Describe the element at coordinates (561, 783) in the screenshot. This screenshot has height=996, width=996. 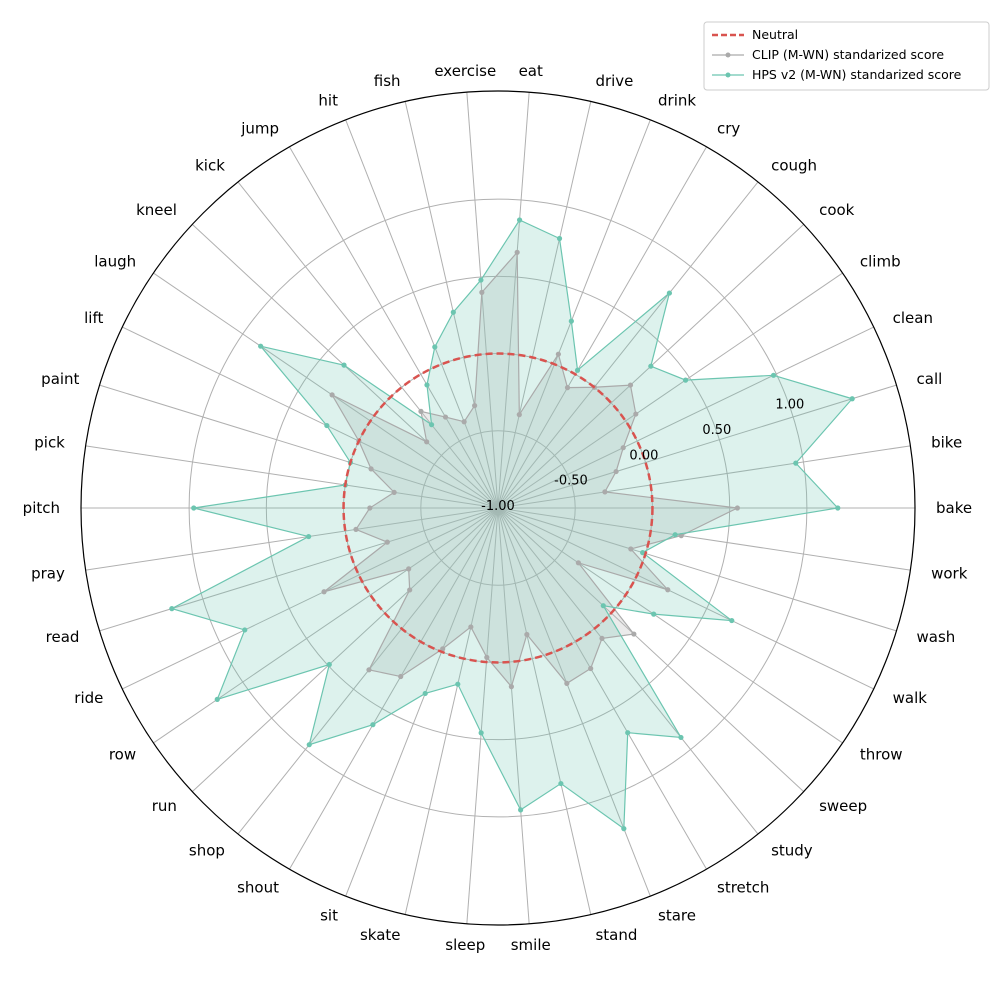
I see `series-1-point-stand` at that location.